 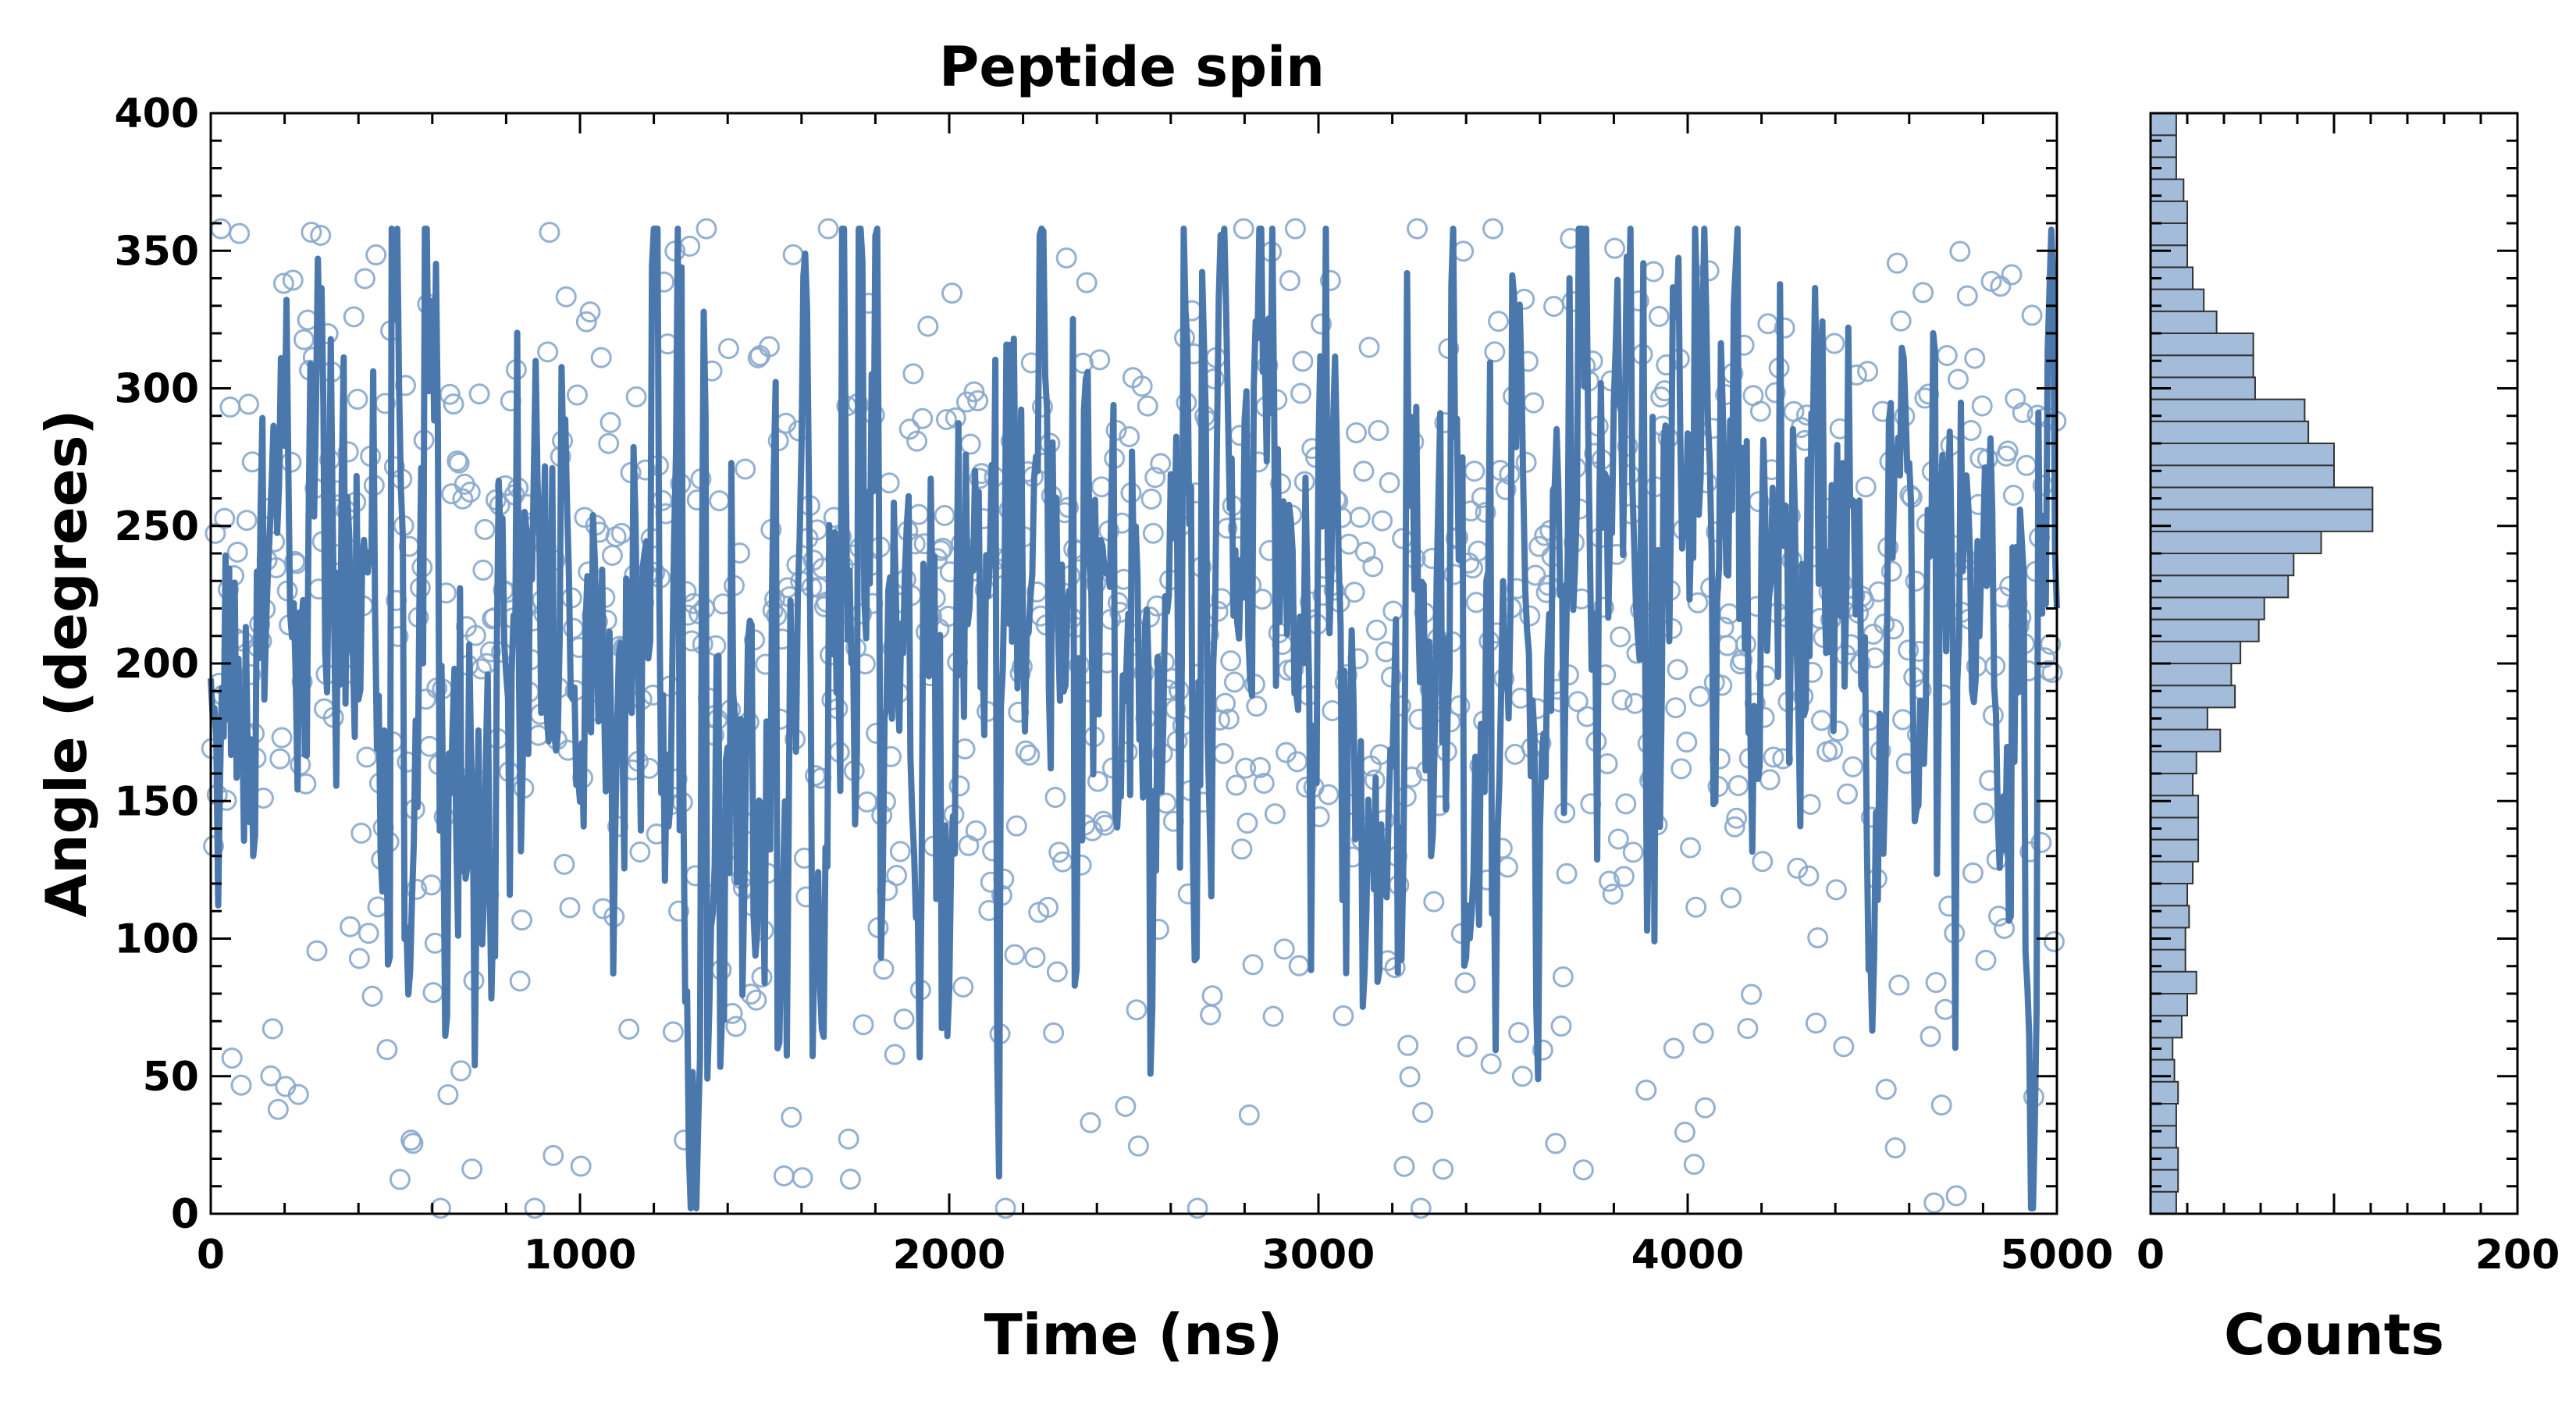 I want to click on chart-title: Peptide spin, so click(x=1132, y=67).